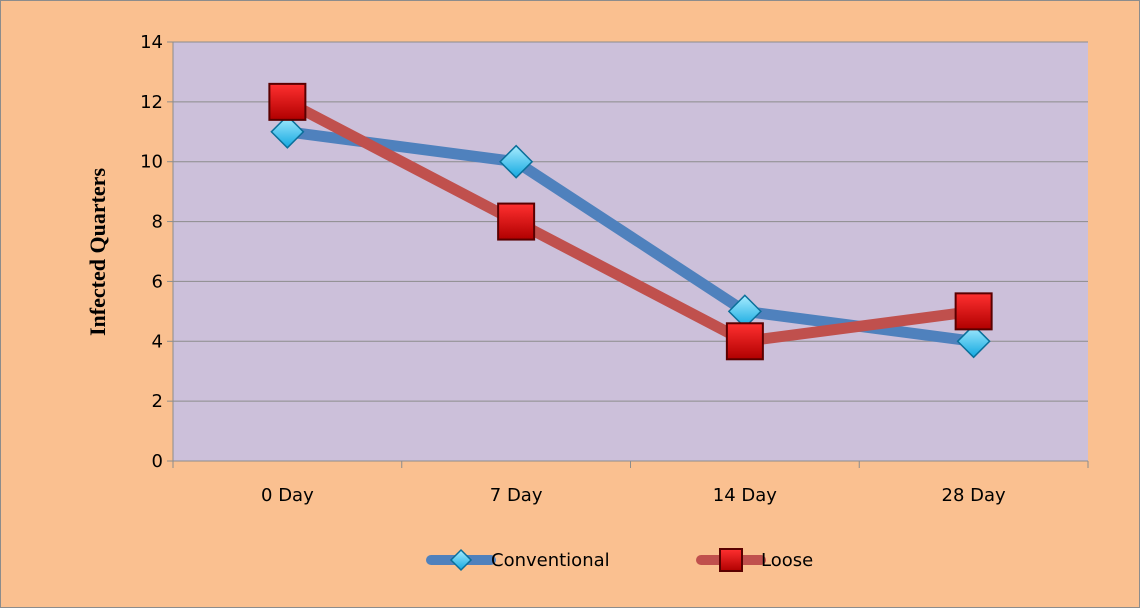 The image size is (1140, 609). I want to click on y-tick-label: 2, so click(157, 401).